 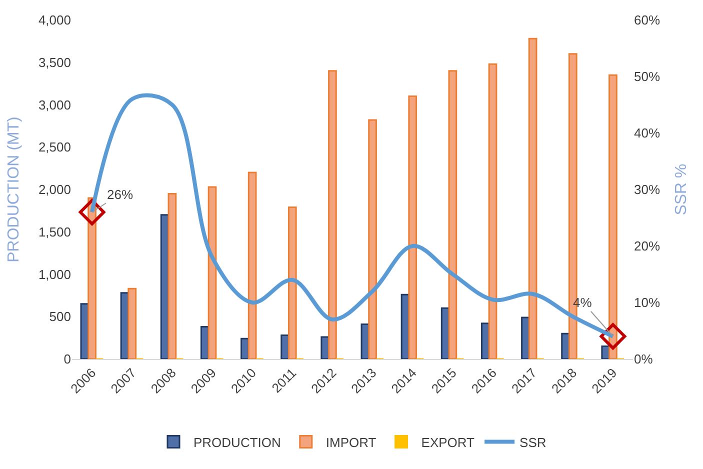 I want to click on legend-label: PRODUCTION, so click(x=237, y=442).